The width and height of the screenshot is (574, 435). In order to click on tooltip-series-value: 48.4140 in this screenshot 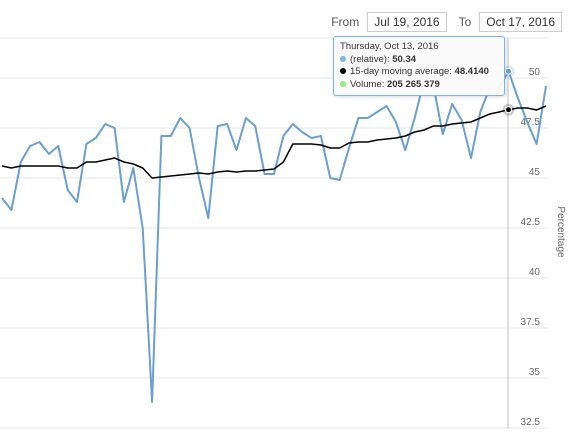, I will do `click(471, 71)`.